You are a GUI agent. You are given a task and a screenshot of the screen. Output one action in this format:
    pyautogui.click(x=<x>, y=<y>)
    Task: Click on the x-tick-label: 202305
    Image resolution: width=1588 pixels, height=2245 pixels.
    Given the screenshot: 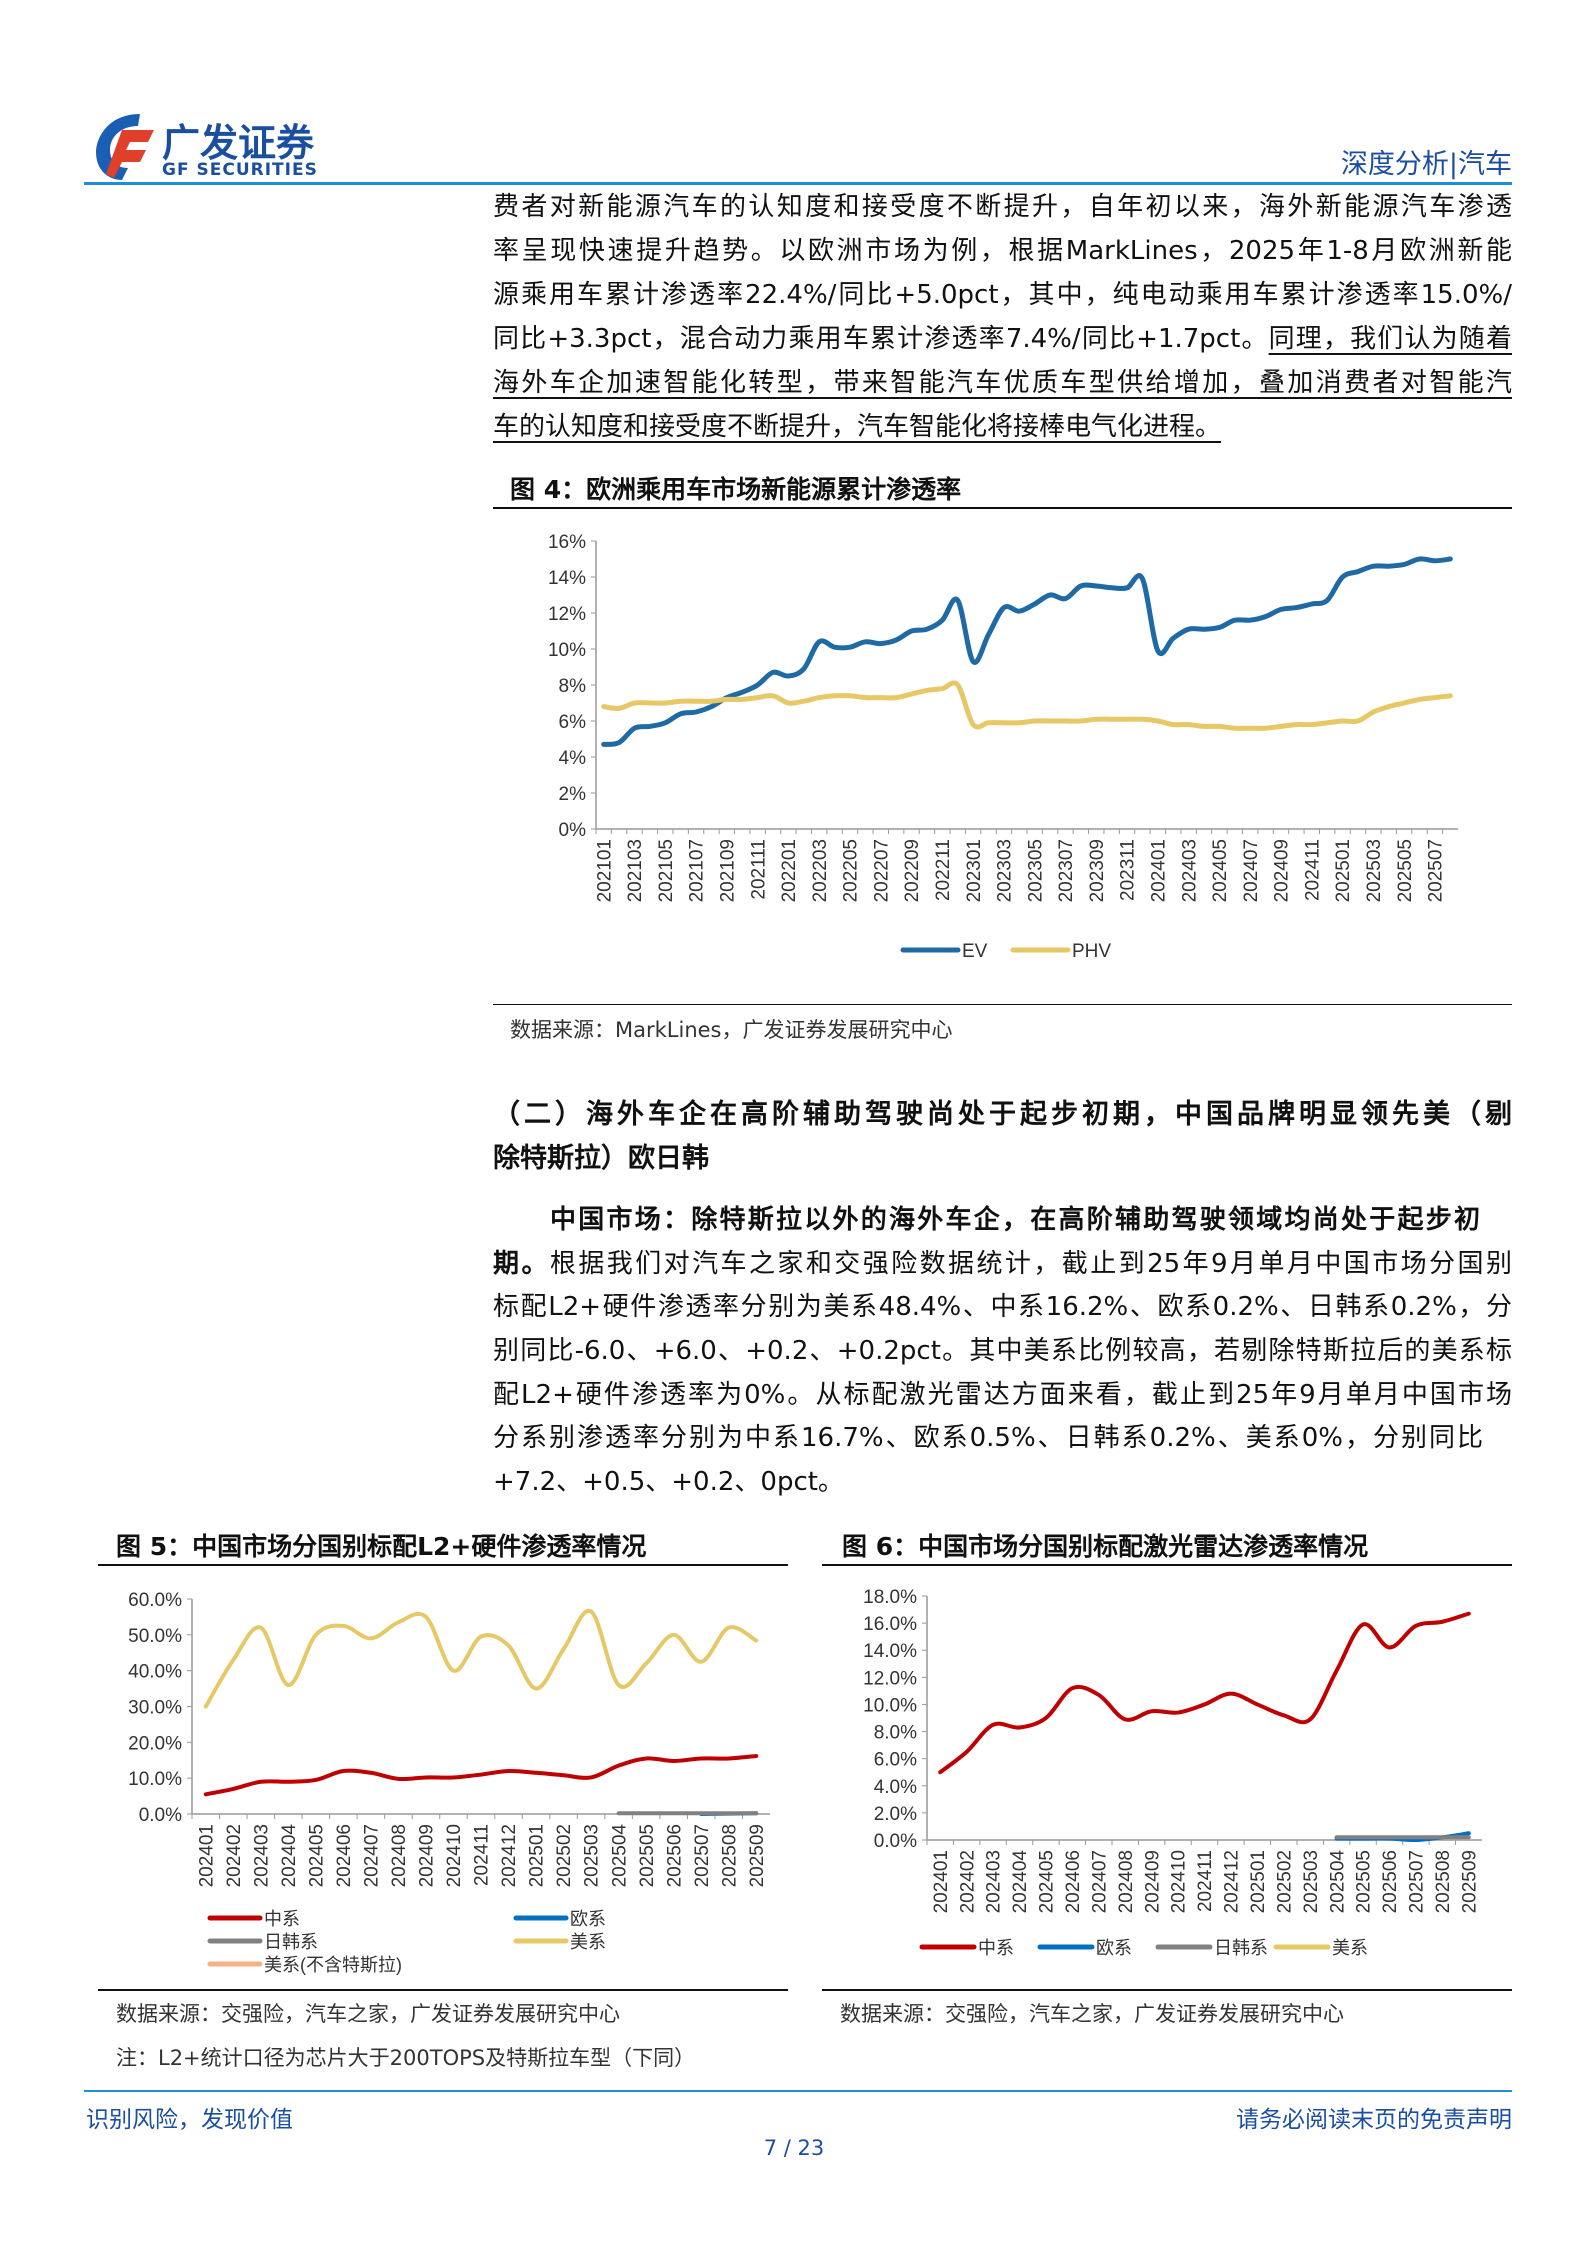 What is the action you would take?
    pyautogui.click(x=1035, y=870)
    